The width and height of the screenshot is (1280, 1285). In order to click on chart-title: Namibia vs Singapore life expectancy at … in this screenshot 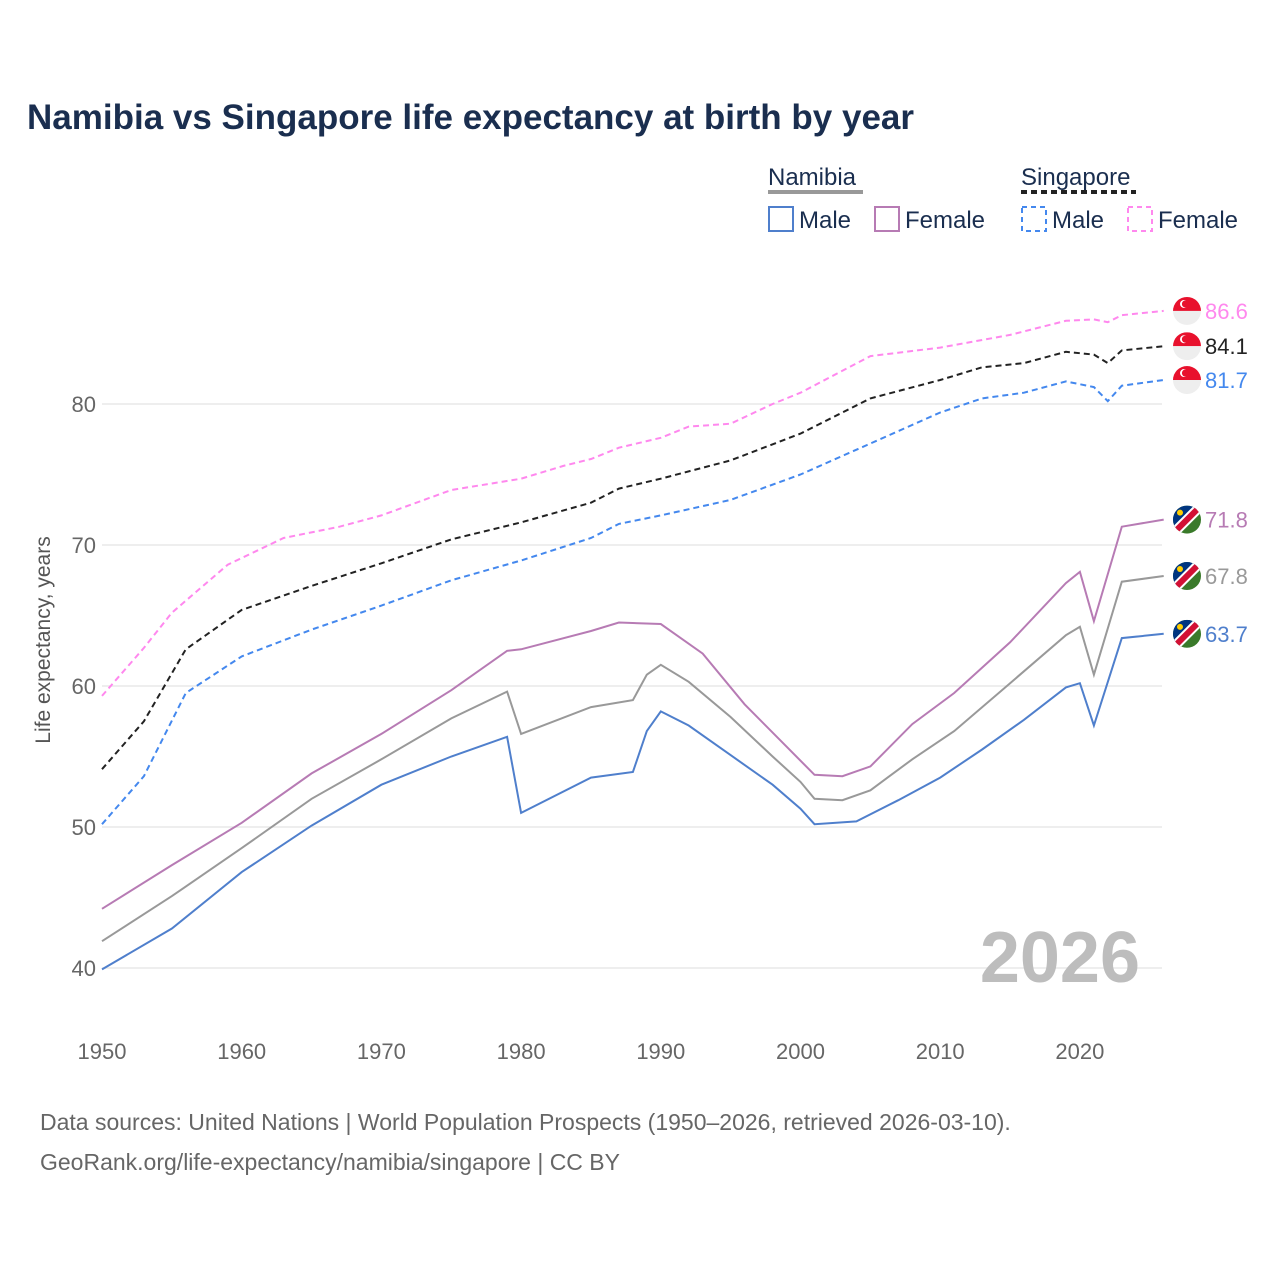, I will do `click(470, 117)`.